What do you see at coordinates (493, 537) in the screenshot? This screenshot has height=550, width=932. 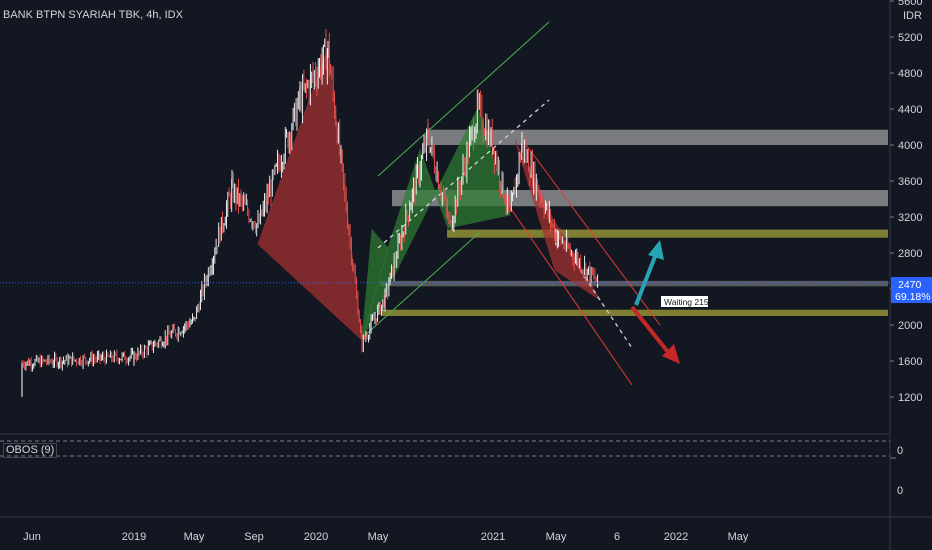 I see `time-tick-label: 2021` at bounding box center [493, 537].